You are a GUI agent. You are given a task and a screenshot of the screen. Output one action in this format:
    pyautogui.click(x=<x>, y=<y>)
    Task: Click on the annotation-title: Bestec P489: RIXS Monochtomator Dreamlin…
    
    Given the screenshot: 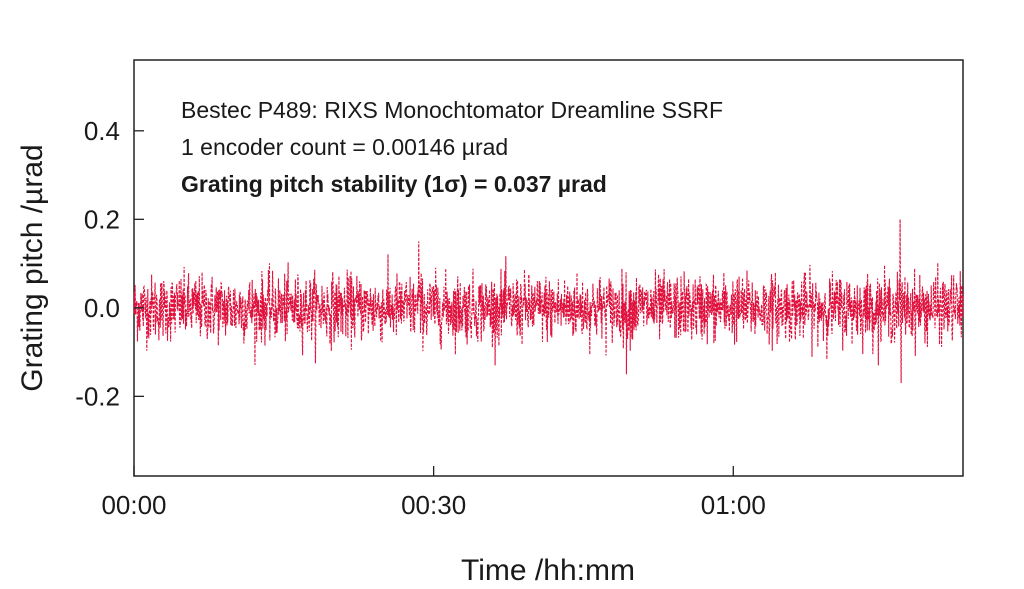 What is the action you would take?
    pyautogui.click(x=452, y=110)
    